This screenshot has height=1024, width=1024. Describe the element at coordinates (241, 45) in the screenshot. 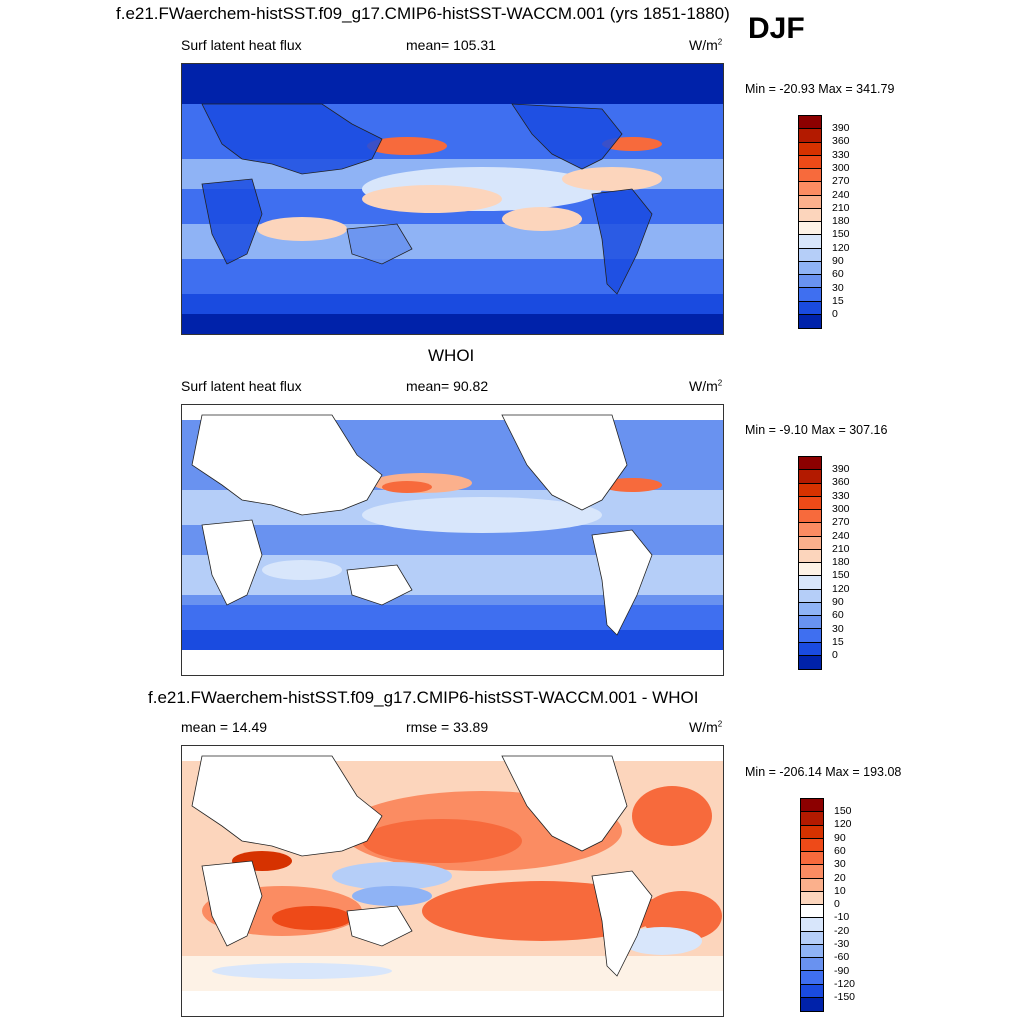

I see `panel1-variable-label: Surf latent heat flux` at that location.